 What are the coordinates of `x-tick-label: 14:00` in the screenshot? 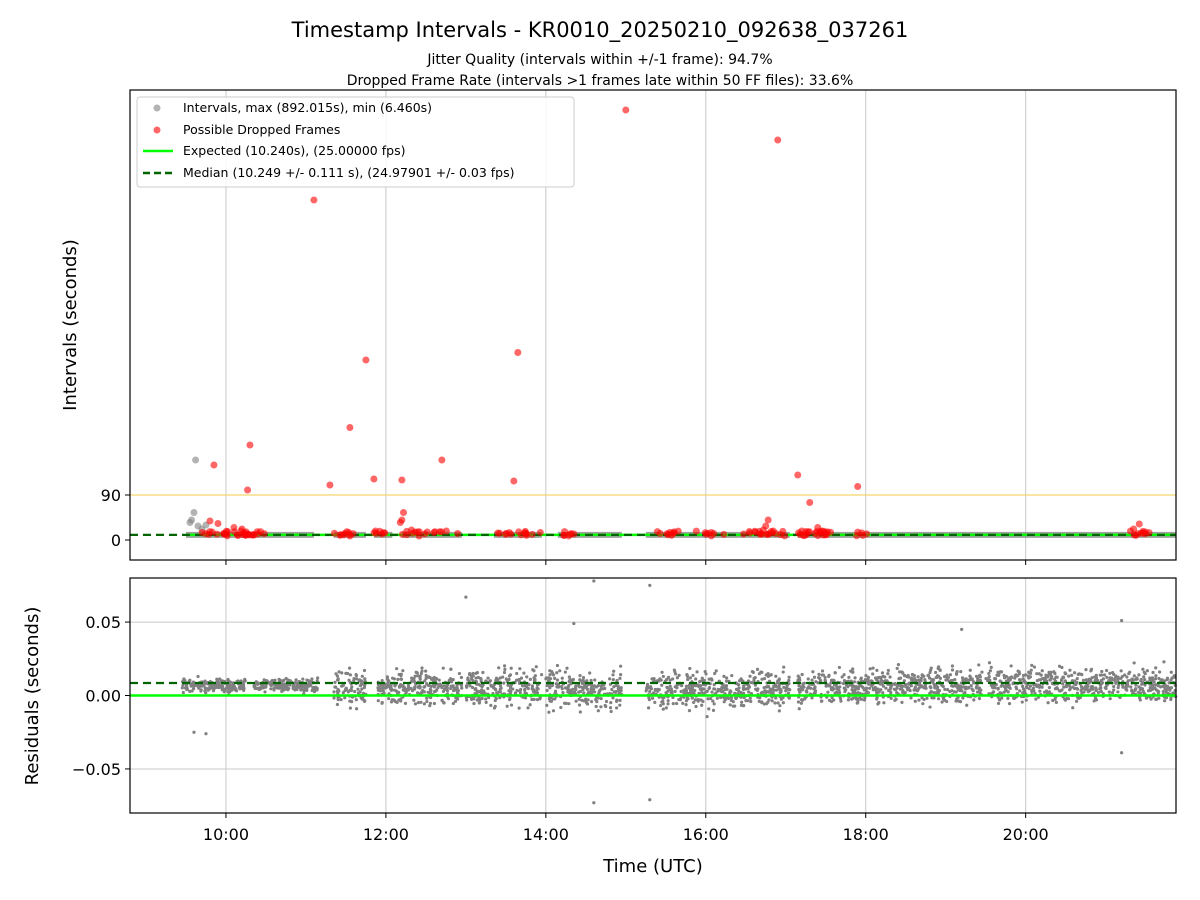 It's located at (546, 834).